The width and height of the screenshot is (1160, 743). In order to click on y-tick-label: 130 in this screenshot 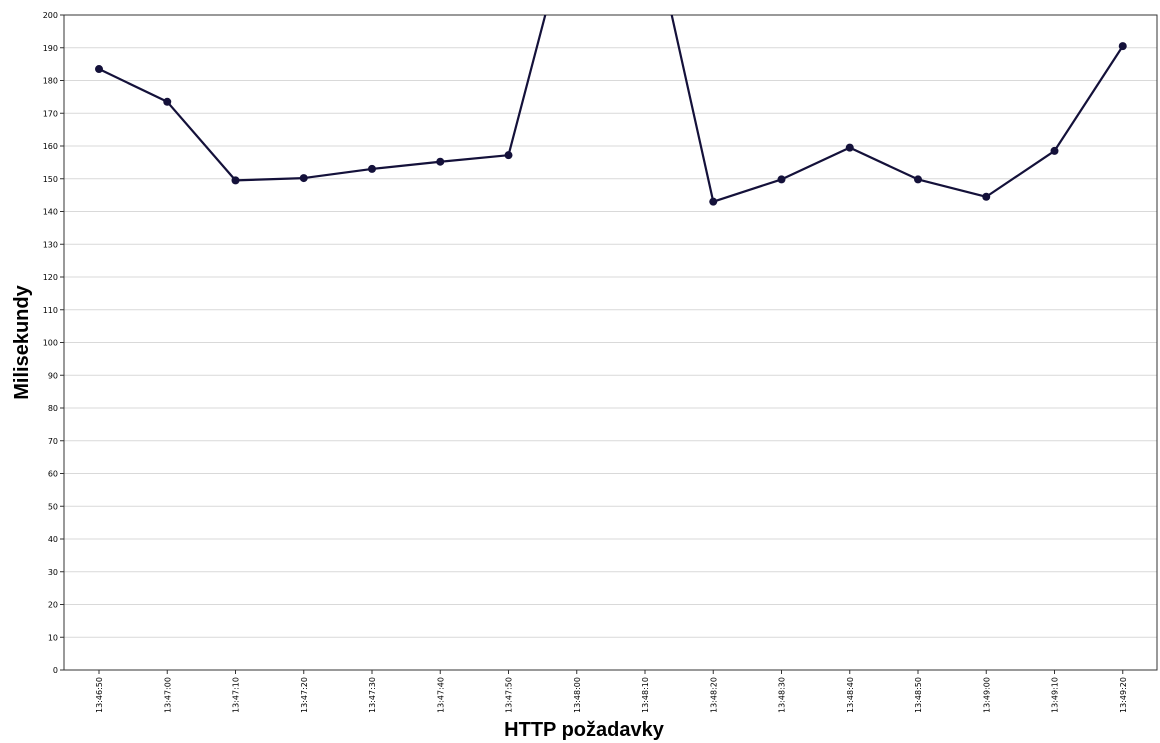, I will do `click(50, 244)`.